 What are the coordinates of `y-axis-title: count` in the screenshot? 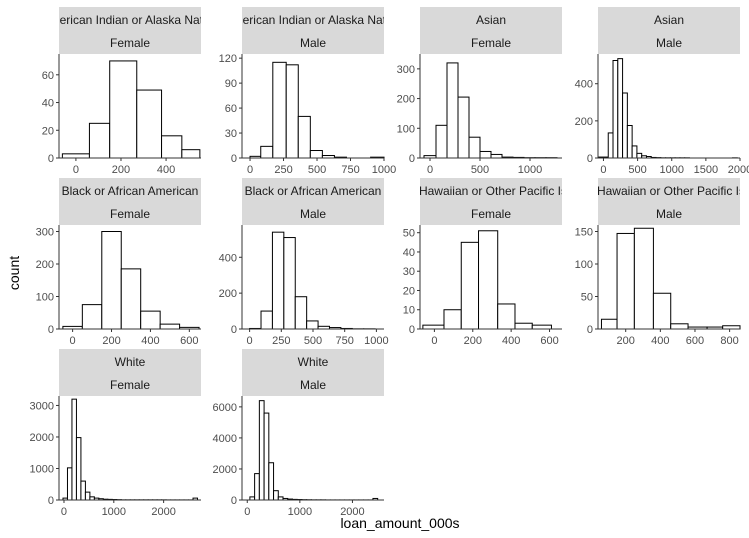 It's located at (14, 273).